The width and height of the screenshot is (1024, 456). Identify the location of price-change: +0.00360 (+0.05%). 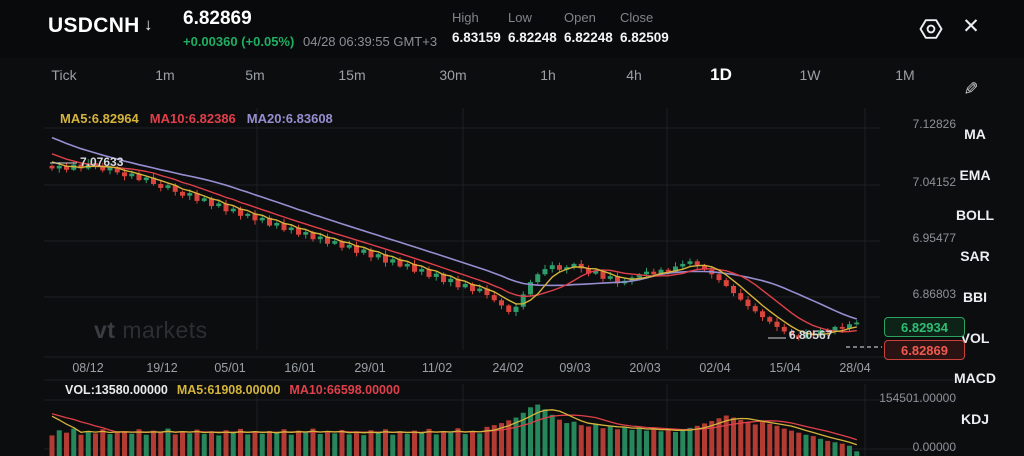
(239, 41).